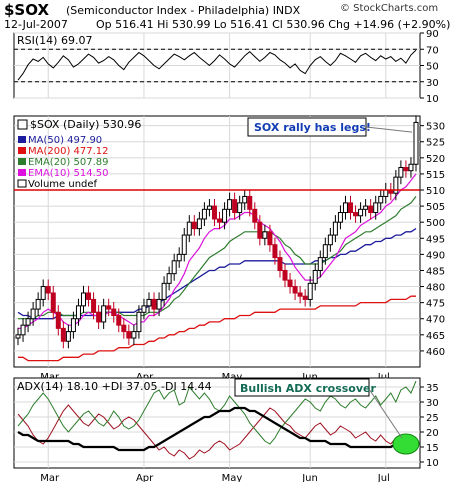 This screenshot has height=482, width=460. I want to click on legend-label: EMA(20) 507.89, so click(68, 162).